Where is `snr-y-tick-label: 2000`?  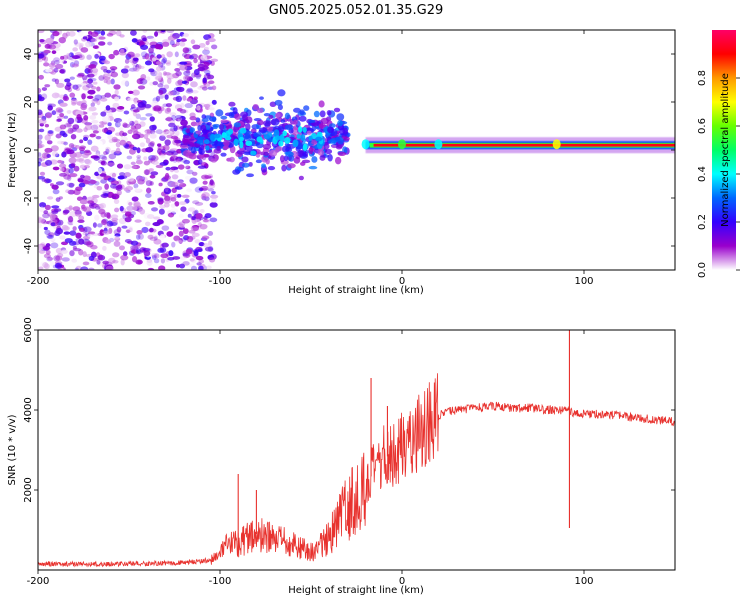
snr-y-tick-label: 2000 is located at coordinates (28, 489).